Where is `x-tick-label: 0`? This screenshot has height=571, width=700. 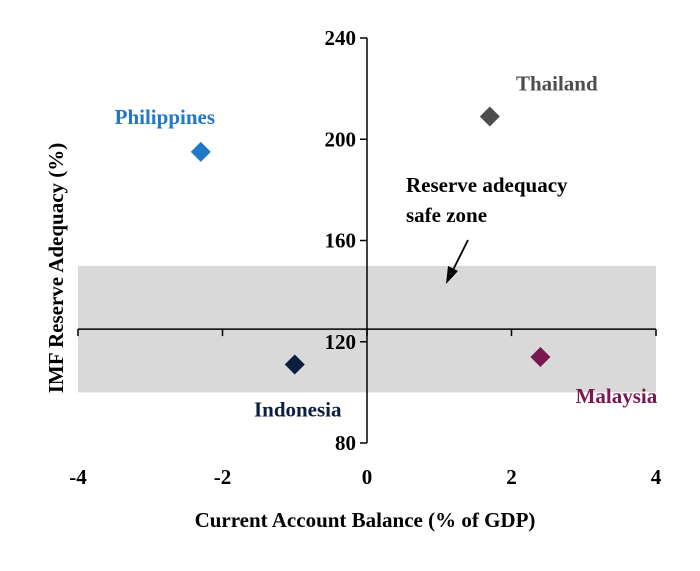 x-tick-label: 0 is located at coordinates (367, 477).